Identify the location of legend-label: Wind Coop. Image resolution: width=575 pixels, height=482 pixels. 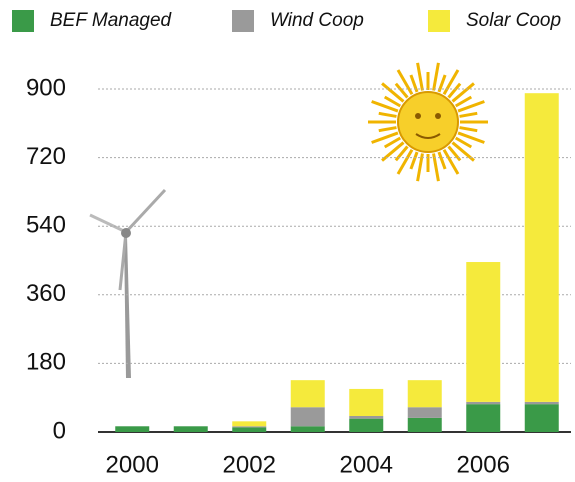
(317, 20).